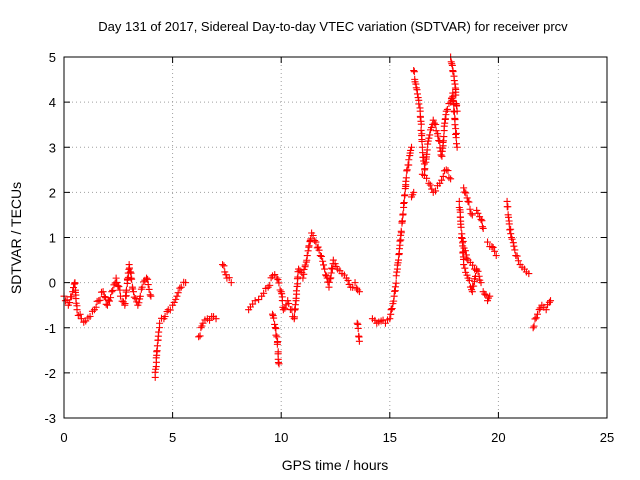  What do you see at coordinates (63, 437) in the screenshot?
I see `x-tick-label: 0` at bounding box center [63, 437].